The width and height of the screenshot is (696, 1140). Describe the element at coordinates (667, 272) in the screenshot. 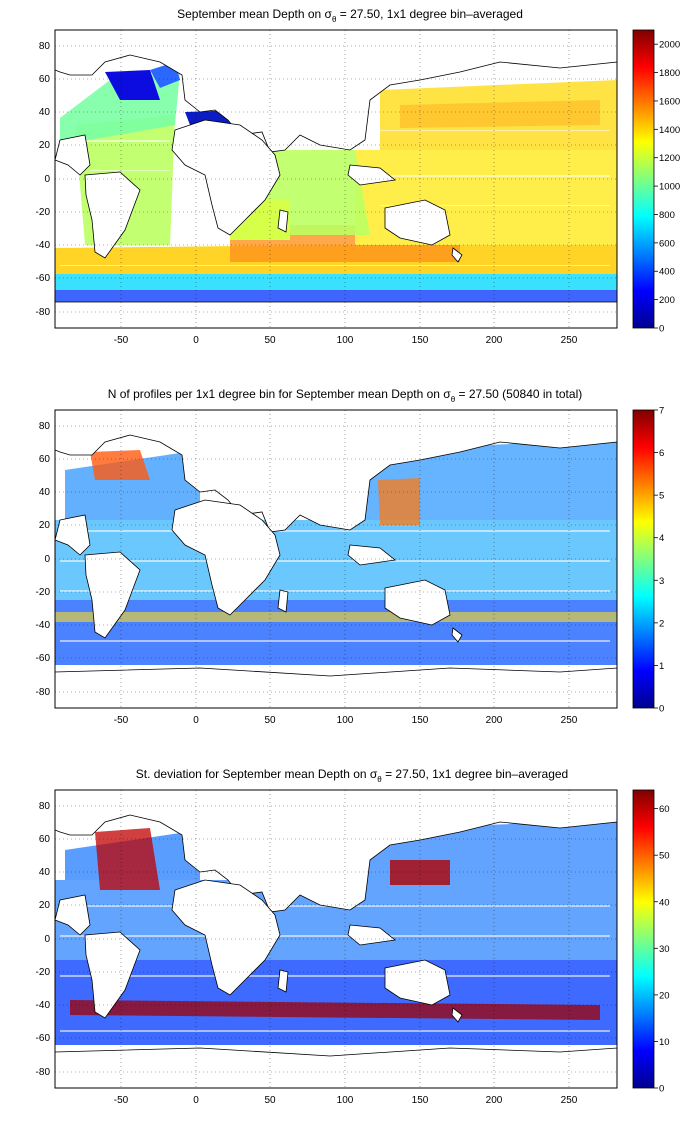

I see `colorbar-tick-label: 400` at that location.